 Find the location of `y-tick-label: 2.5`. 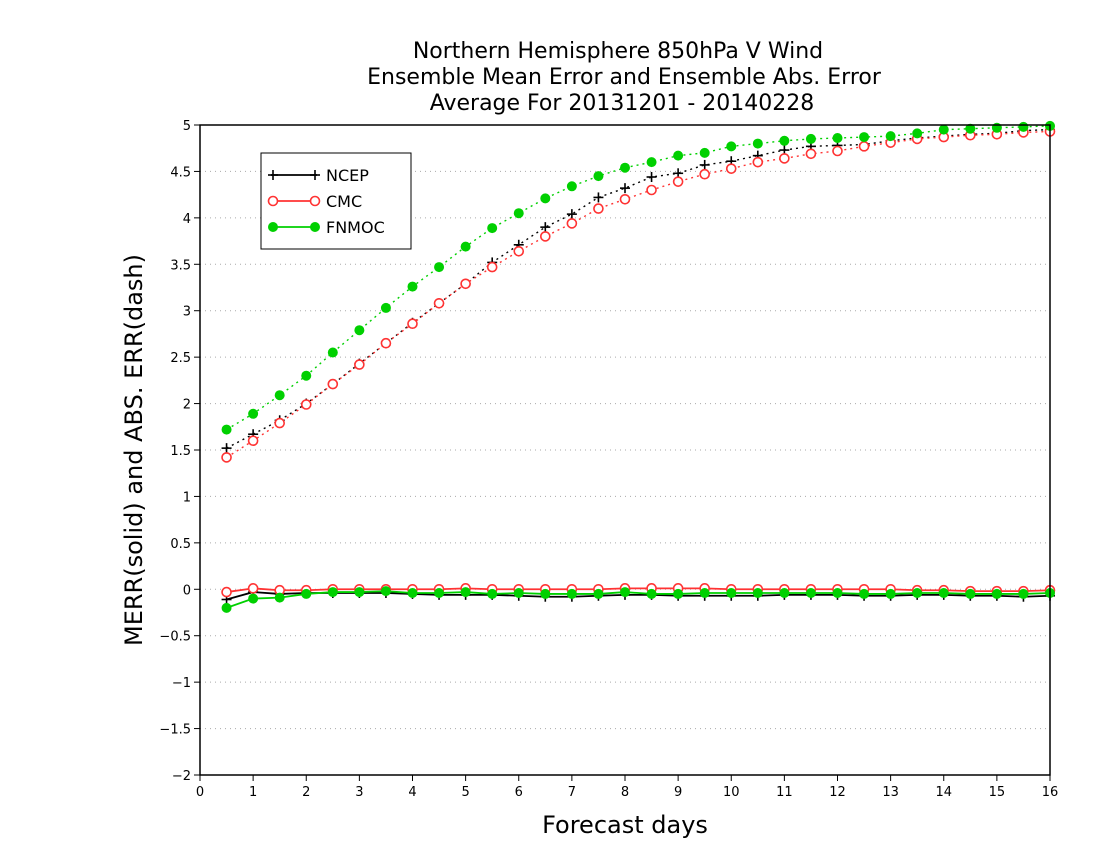

y-tick-label: 2.5 is located at coordinates (180, 358).